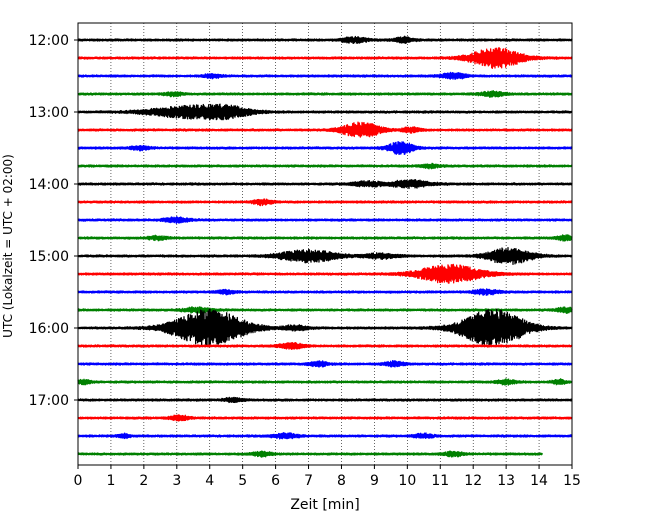 The height and width of the screenshot is (520, 650). Describe the element at coordinates (209, 481) in the screenshot. I see `x-tick-label: 4` at that location.